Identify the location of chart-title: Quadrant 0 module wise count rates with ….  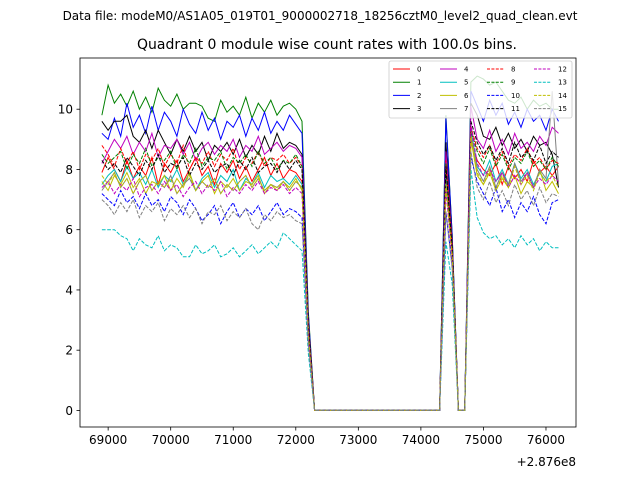
(327, 45).